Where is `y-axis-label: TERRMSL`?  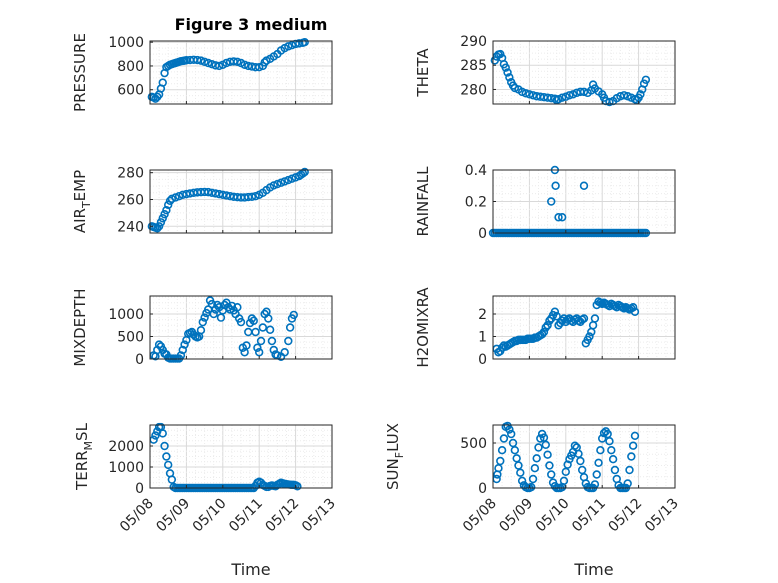
y-axis-label: TERRMSL is located at coordinates (84, 456).